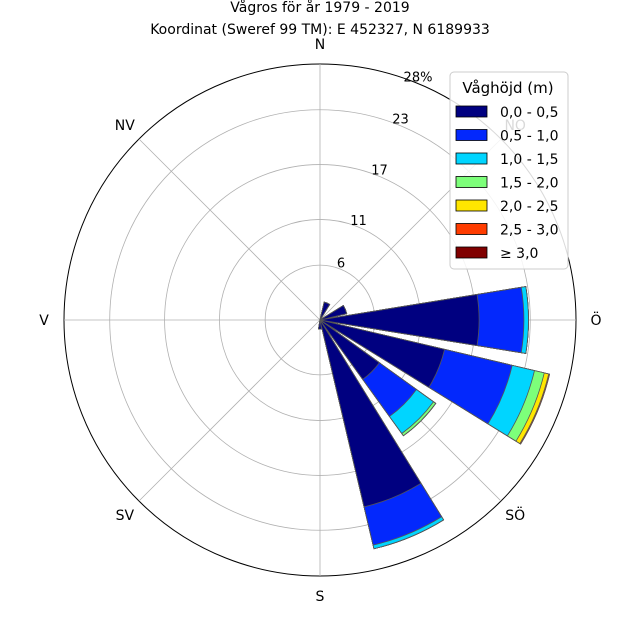 This screenshot has width=640, height=640. Describe the element at coordinates (320, 45) in the screenshot. I see `direction-label: N` at that location.